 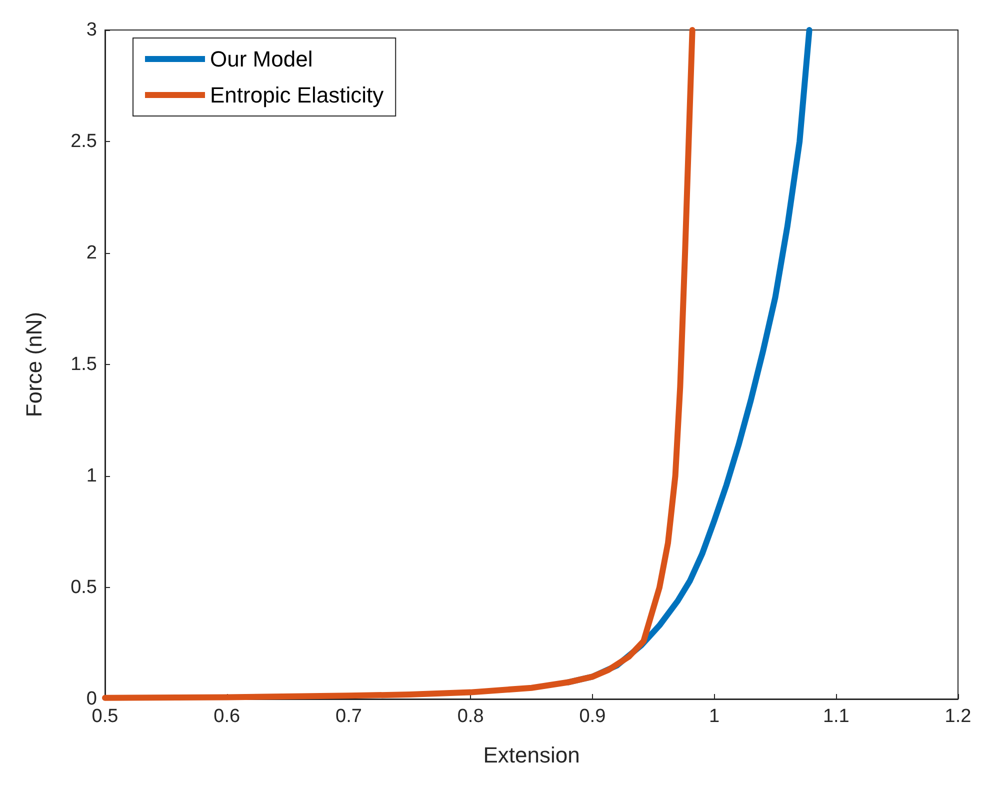 I want to click on y-tick-label: 1.5, so click(x=83, y=364).